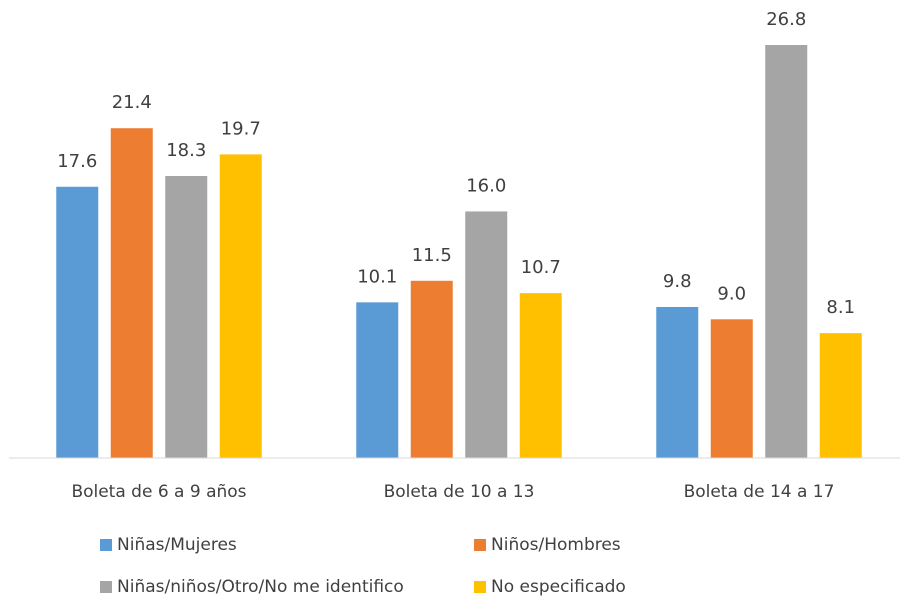 The width and height of the screenshot is (900, 601). I want to click on data-label: 26.8, so click(786, 19).